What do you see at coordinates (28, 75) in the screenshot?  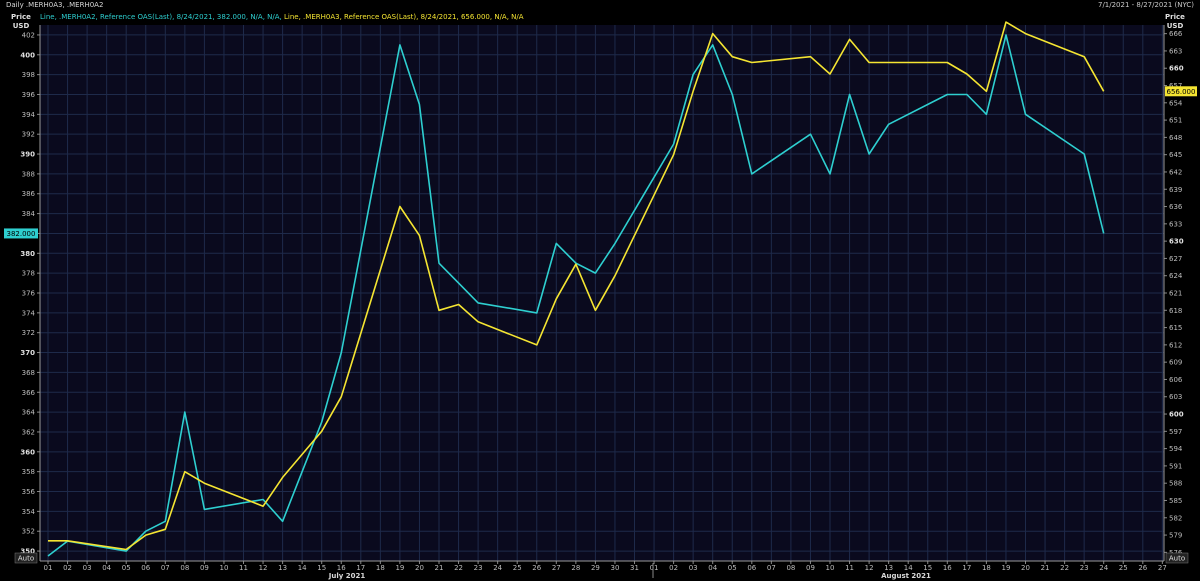 I see `left-tick-label: 398` at bounding box center [28, 75].